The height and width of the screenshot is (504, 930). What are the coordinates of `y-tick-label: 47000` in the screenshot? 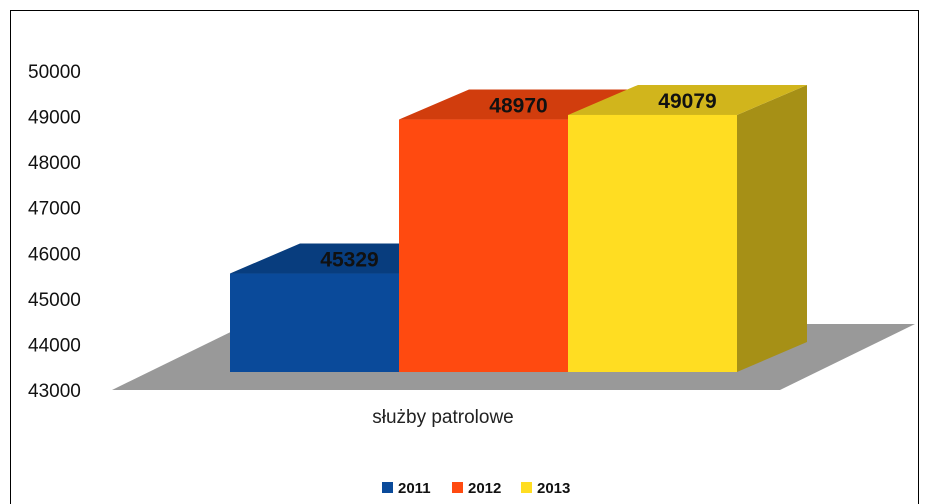 It's located at (54, 209).